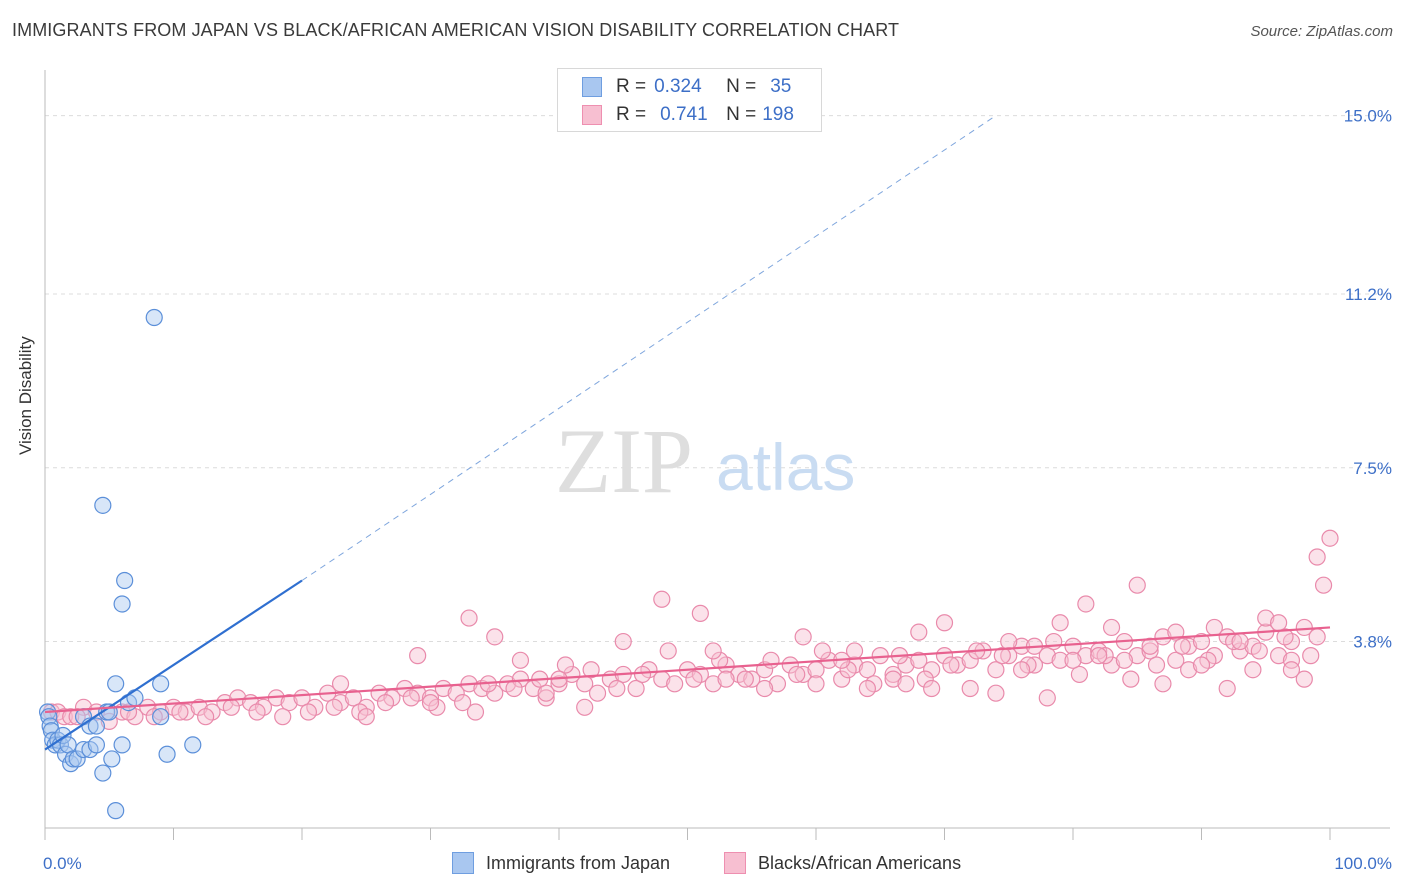 The image size is (1406, 892). Describe the element at coordinates (578, 862) in the screenshot. I see `legend-label-japan: Immigrants from Japan` at that location.